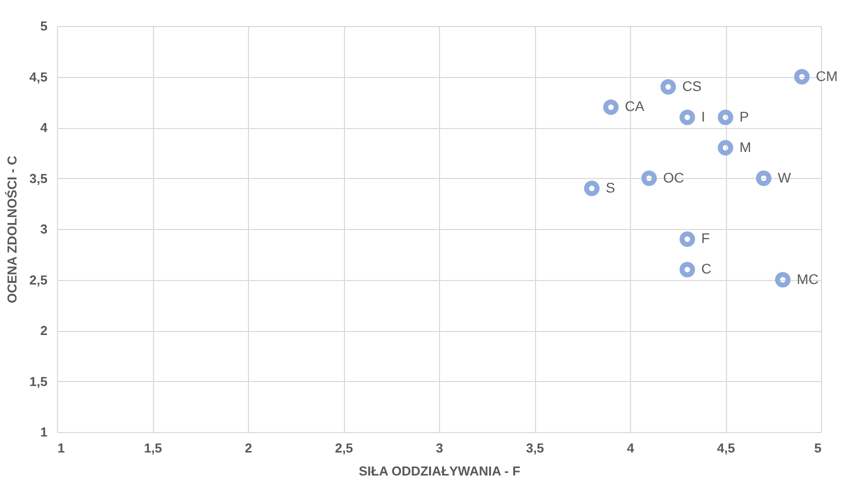 This screenshot has height=486, width=860. What do you see at coordinates (744, 116) in the screenshot?
I see `annotation: P` at bounding box center [744, 116].